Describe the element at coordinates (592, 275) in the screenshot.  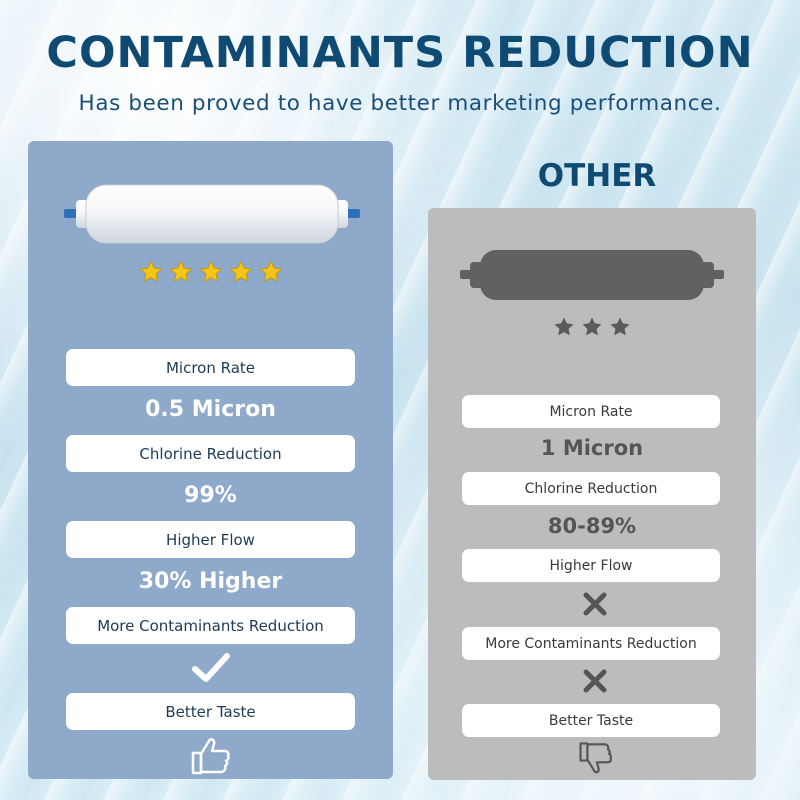
I see `gray-filter-cartridge-icon` at that location.